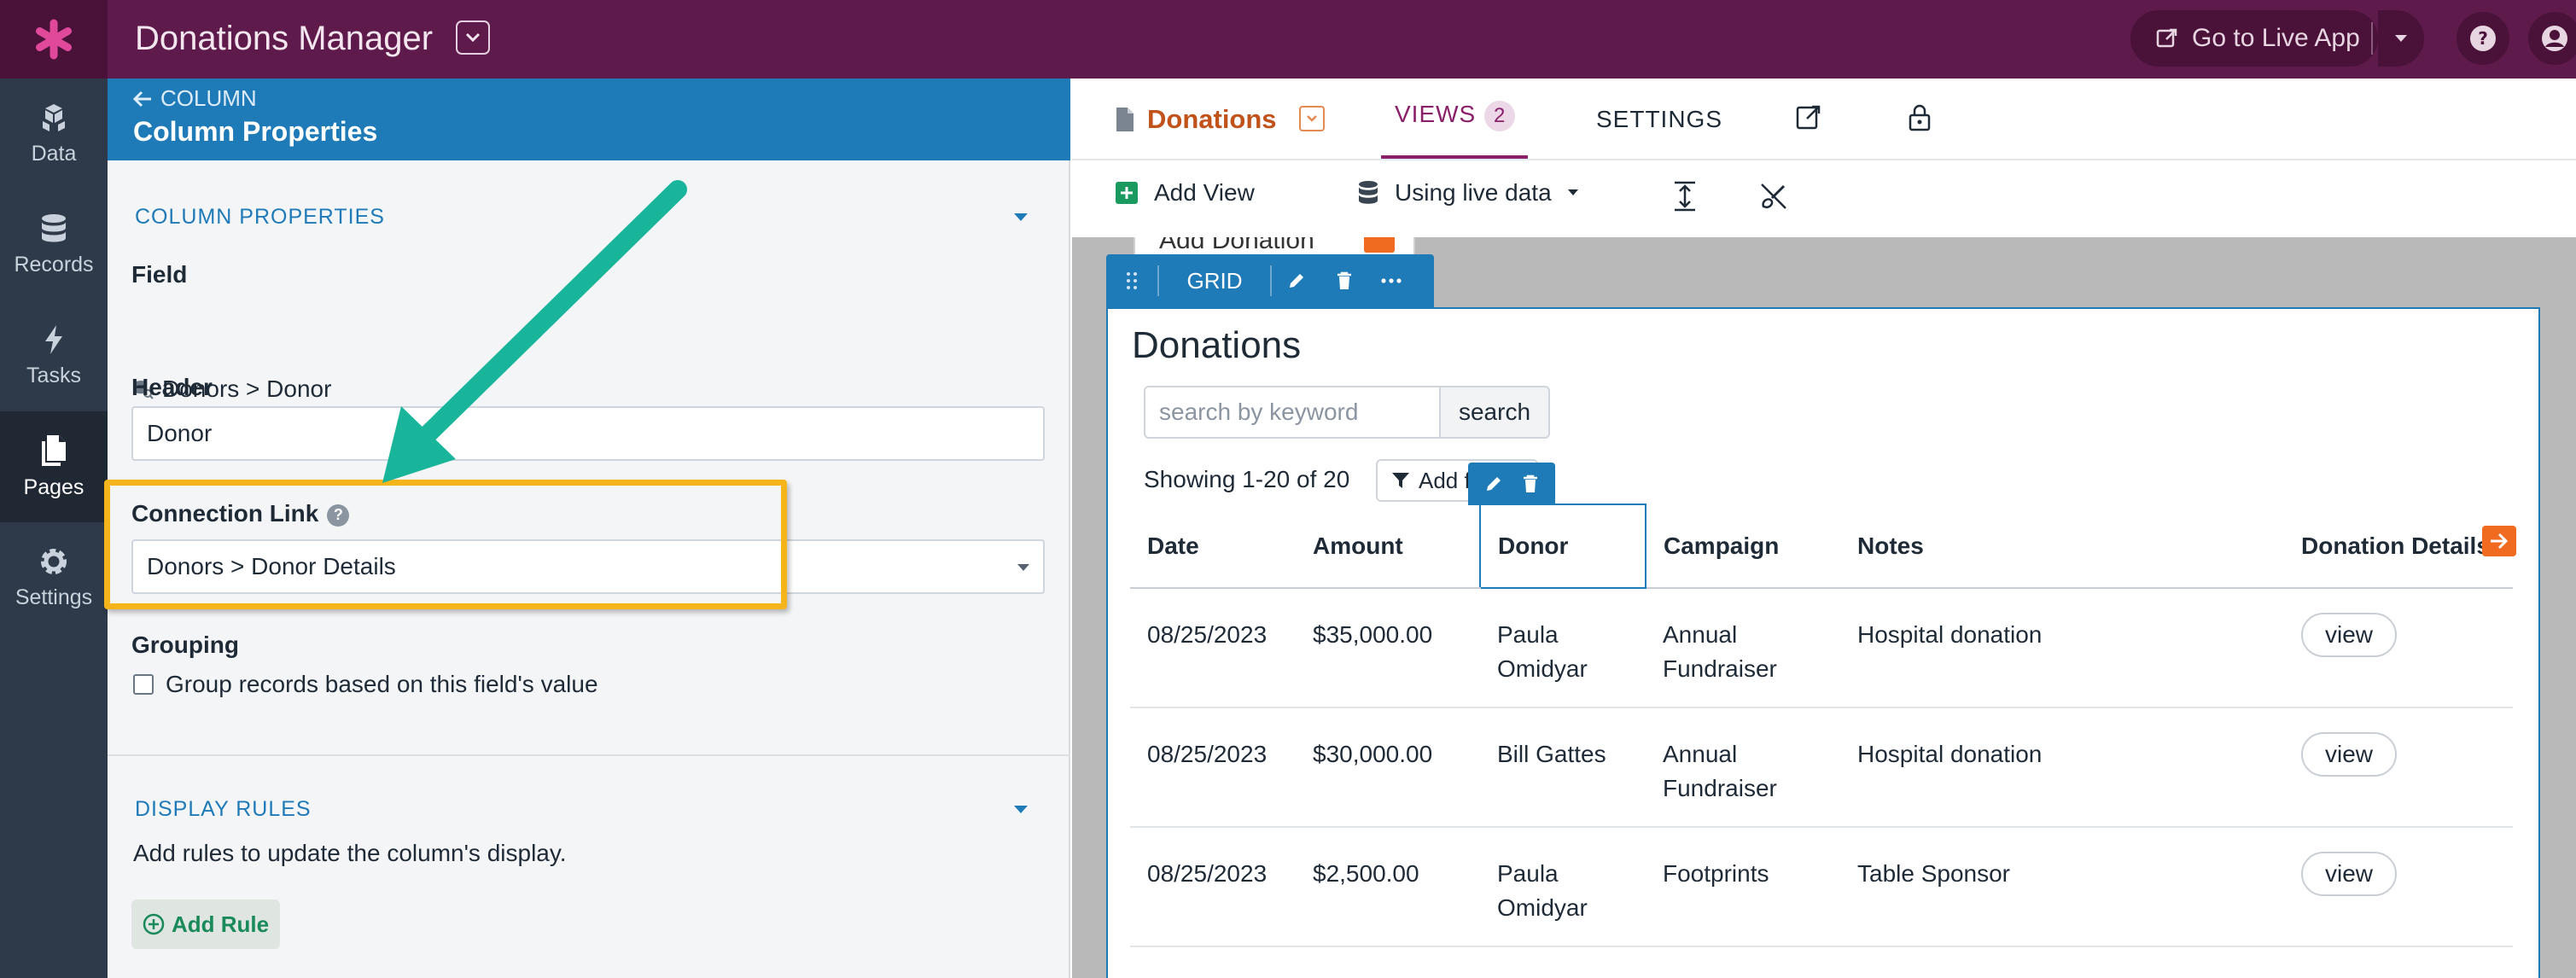 The image size is (2576, 978). Describe the element at coordinates (2062, 887) in the screenshot. I see `cell-notes: Table Sponsor` at that location.